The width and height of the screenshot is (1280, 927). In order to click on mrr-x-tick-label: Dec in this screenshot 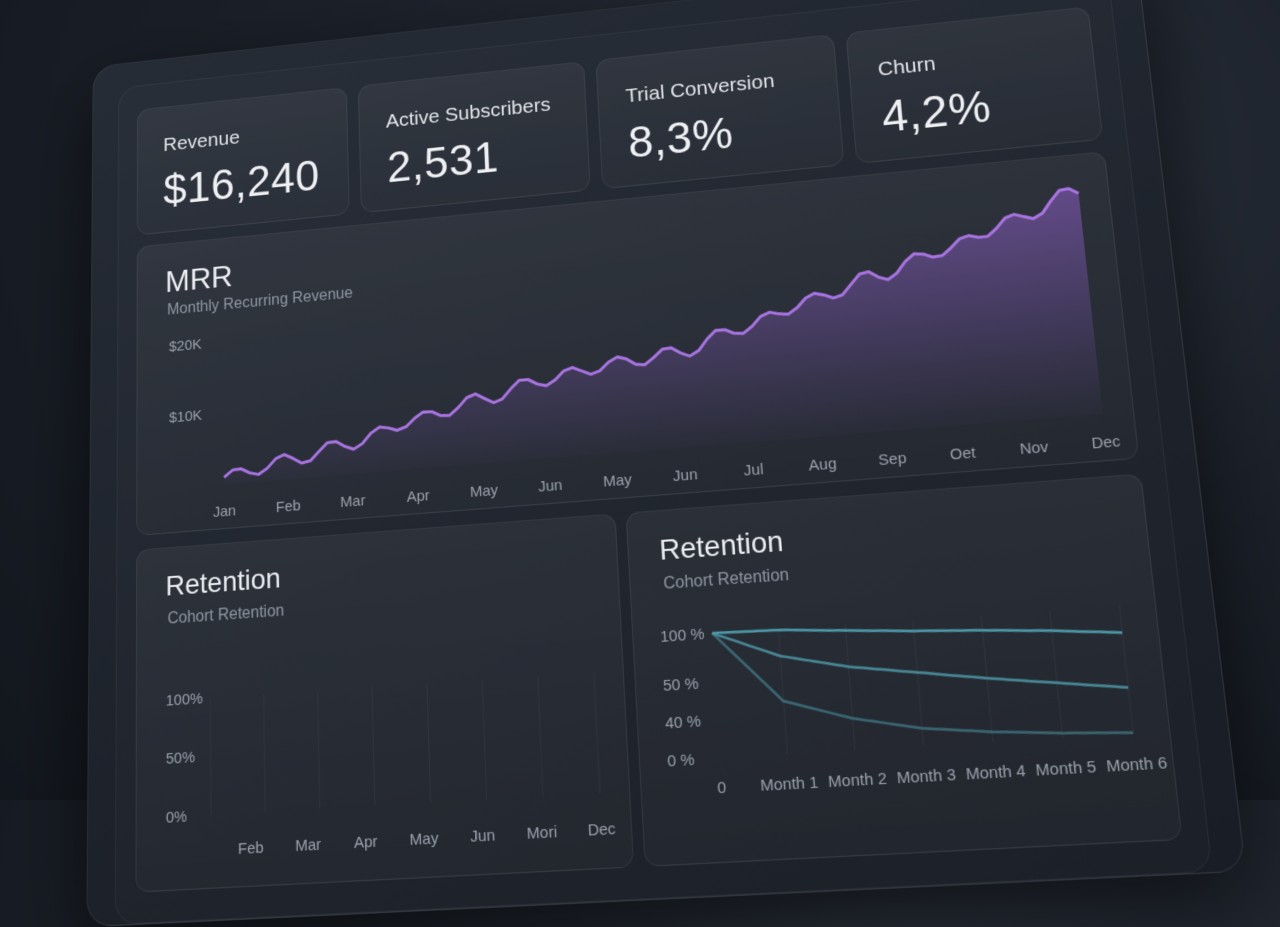, I will do `click(1106, 443)`.